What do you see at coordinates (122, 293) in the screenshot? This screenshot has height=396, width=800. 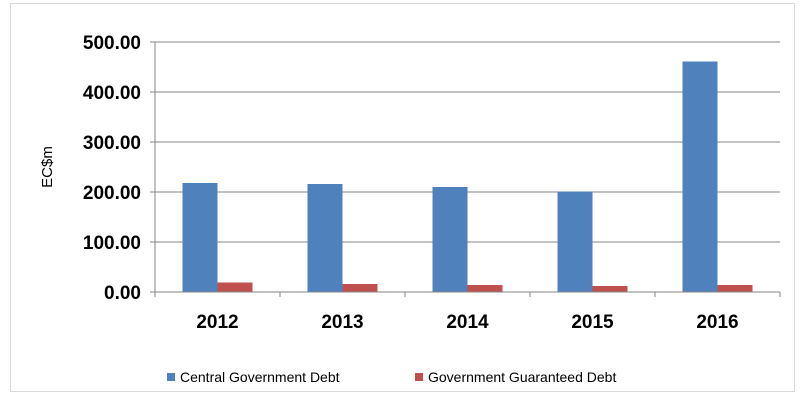 I see `y-tick-label: 0.00` at bounding box center [122, 293].